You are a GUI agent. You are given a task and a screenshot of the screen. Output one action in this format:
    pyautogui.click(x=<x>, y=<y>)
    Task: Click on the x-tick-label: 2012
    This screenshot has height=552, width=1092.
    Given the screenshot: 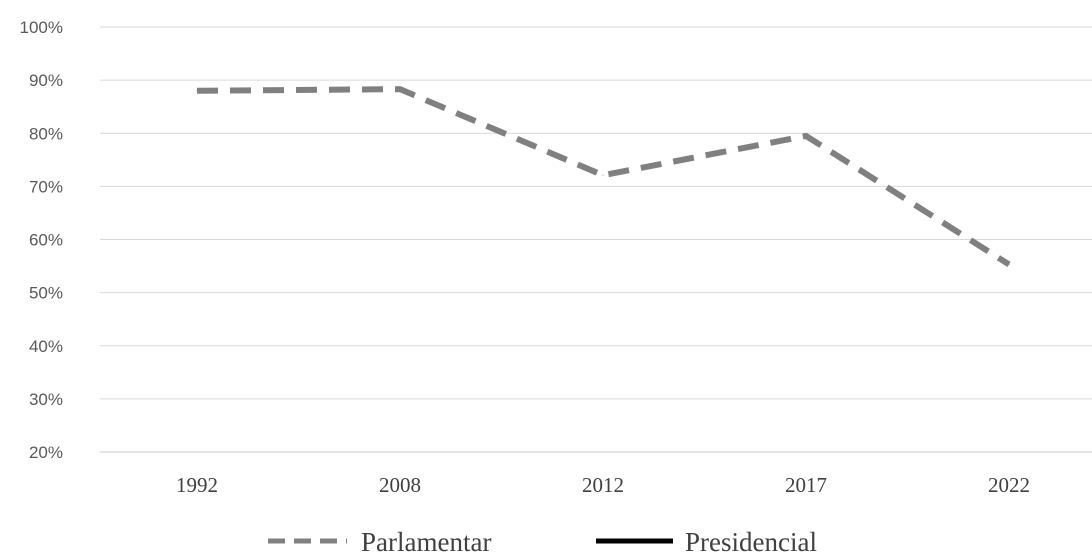 What is the action you would take?
    pyautogui.click(x=603, y=485)
    